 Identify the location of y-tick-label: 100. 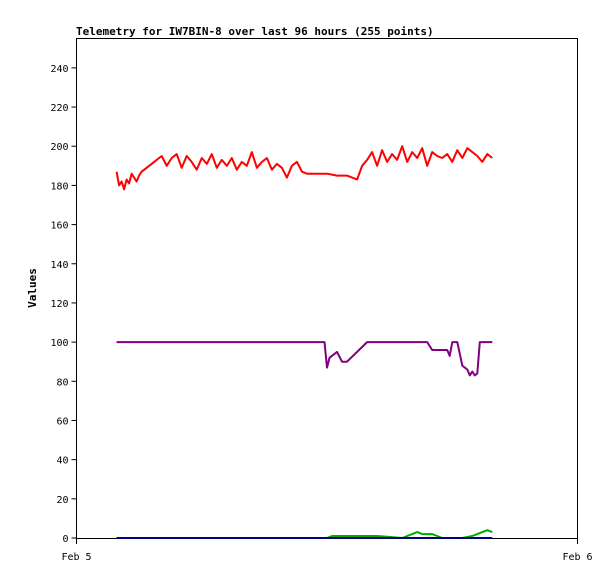
(59, 343).